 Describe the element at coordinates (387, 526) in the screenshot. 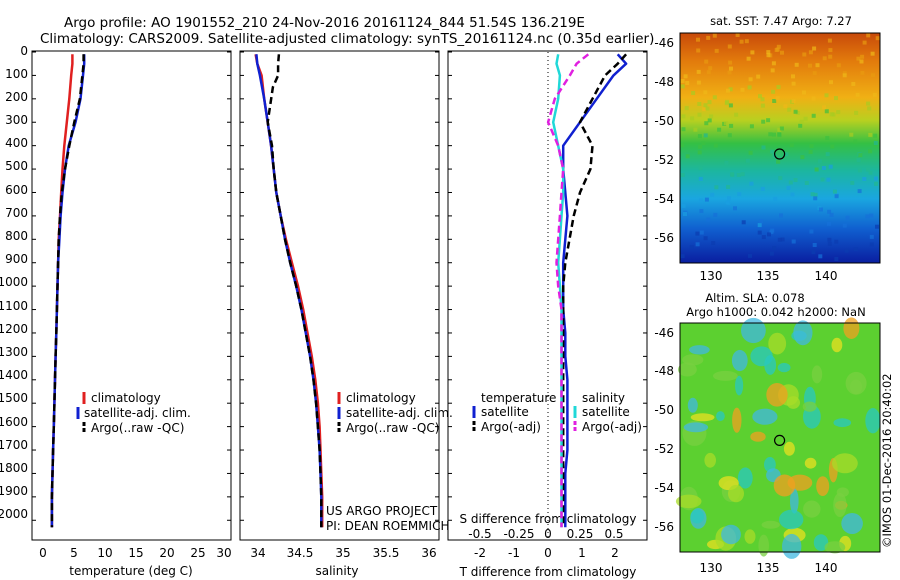

I see `credit-line2: PI: DEAN ROEMMICH` at that location.